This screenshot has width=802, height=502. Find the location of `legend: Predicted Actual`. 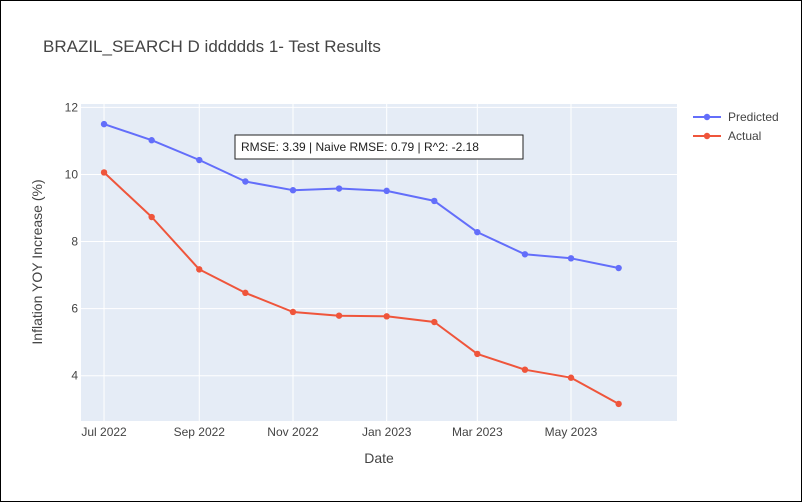

legend: Predicted Actual is located at coordinates (736, 126).